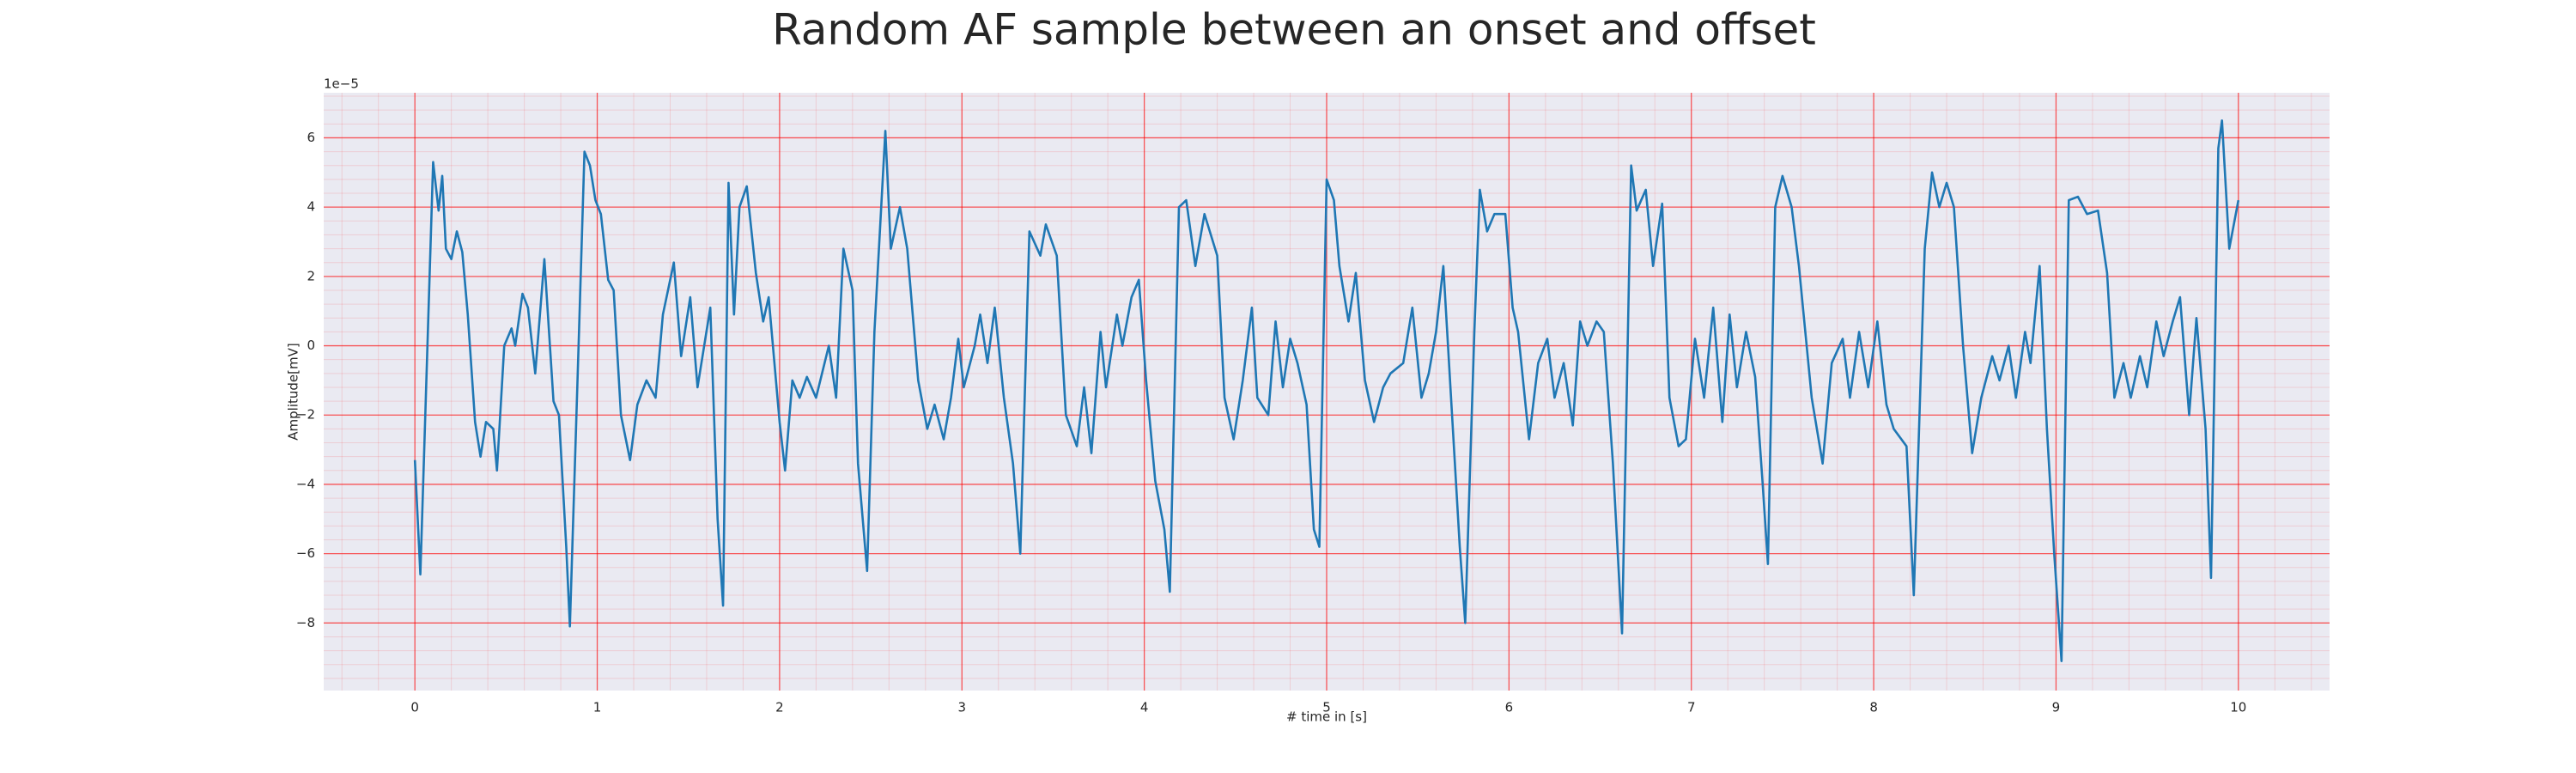  I want to click on x-tick-label: 1, so click(597, 707).